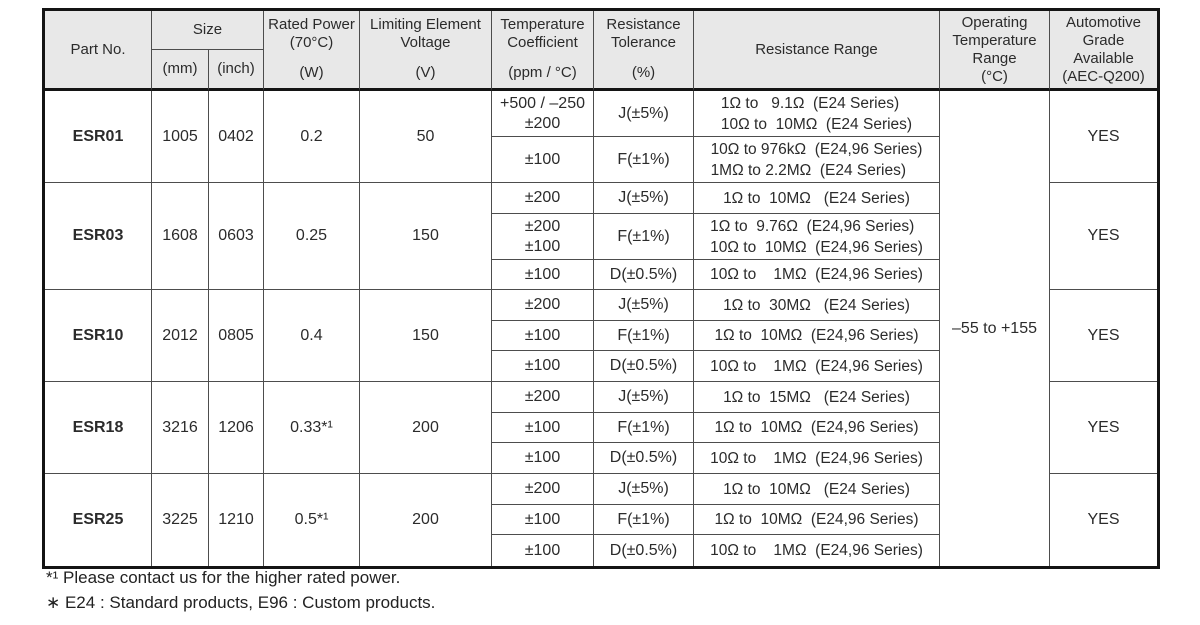 The height and width of the screenshot is (625, 1200). I want to click on cell-part-no: ESR25, so click(98, 520).